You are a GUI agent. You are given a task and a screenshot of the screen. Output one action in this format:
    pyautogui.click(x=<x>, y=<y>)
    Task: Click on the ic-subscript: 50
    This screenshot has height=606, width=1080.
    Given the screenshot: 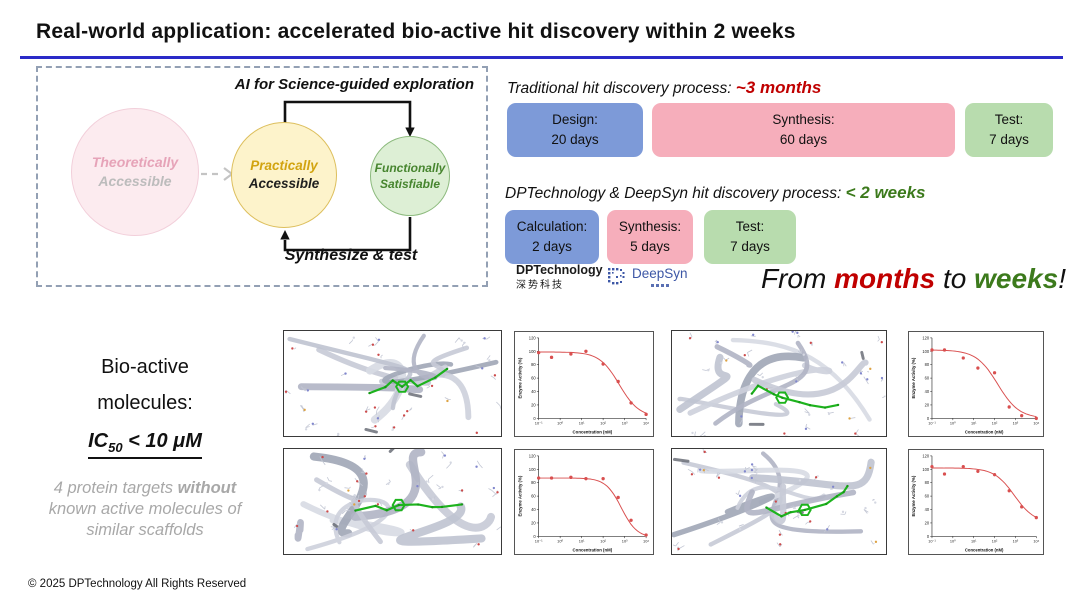 What is the action you would take?
    pyautogui.click(x=115, y=447)
    